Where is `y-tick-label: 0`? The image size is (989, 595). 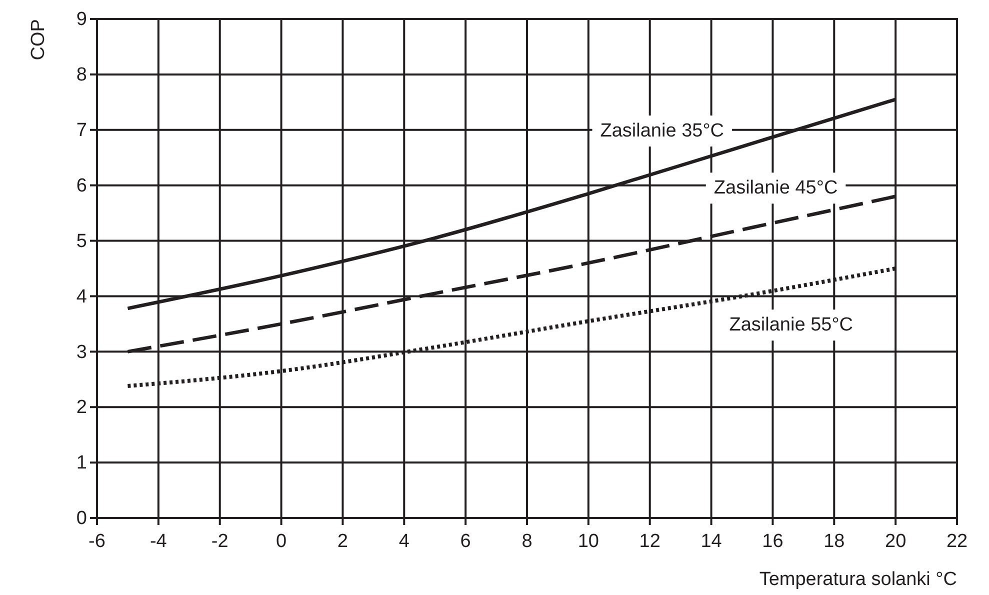 y-tick-label: 0 is located at coordinates (81, 519).